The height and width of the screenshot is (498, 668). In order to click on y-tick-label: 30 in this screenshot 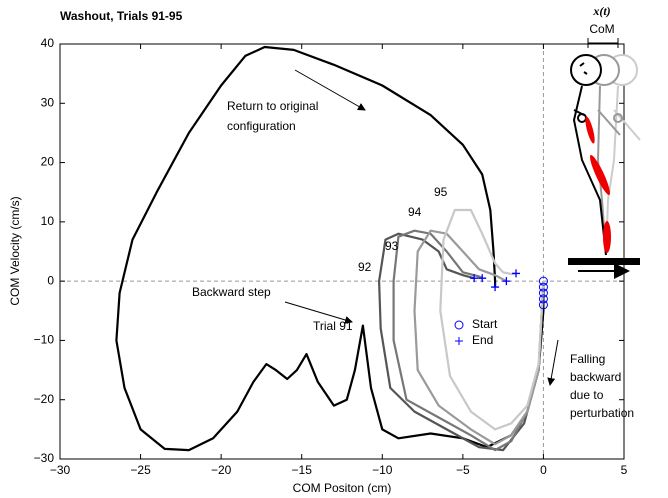, I will do `click(48, 102)`.